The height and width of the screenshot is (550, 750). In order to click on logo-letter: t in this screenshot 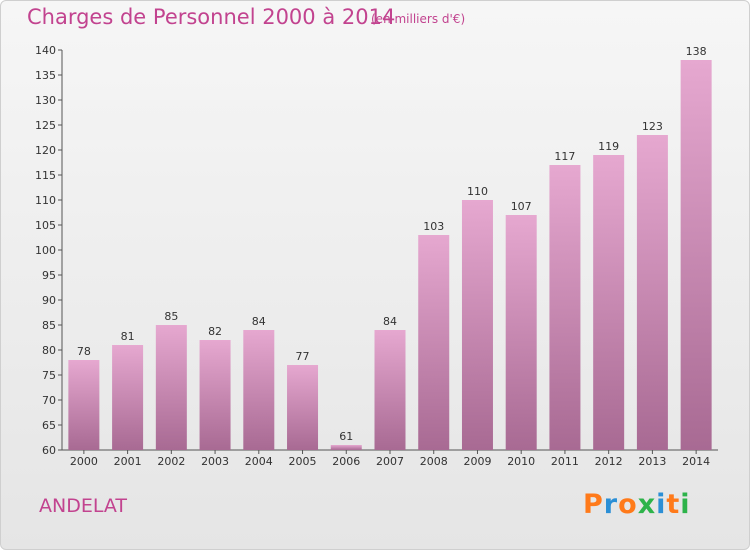, I will do `click(673, 504)`.